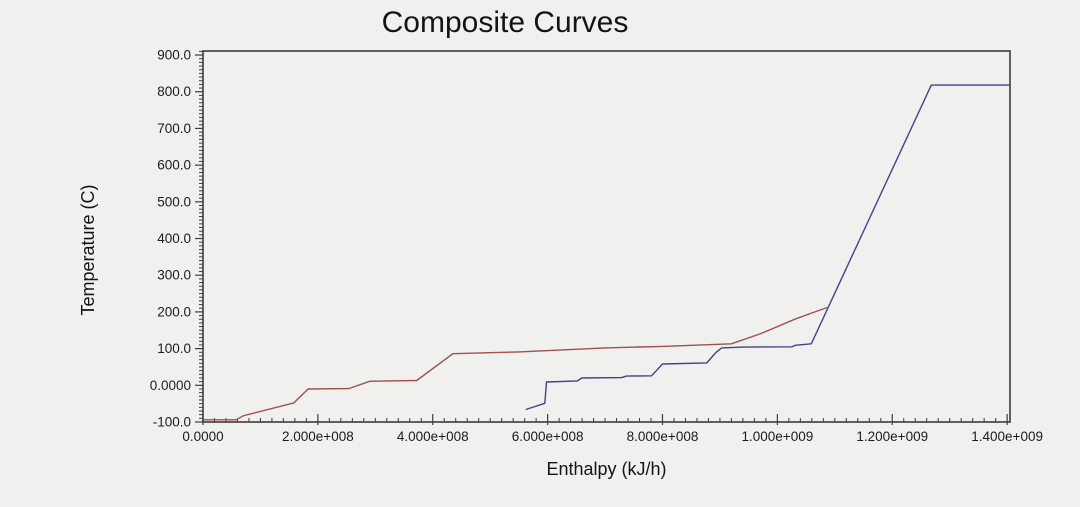  I want to click on x-tick-label: 2.000e+008, so click(318, 436).